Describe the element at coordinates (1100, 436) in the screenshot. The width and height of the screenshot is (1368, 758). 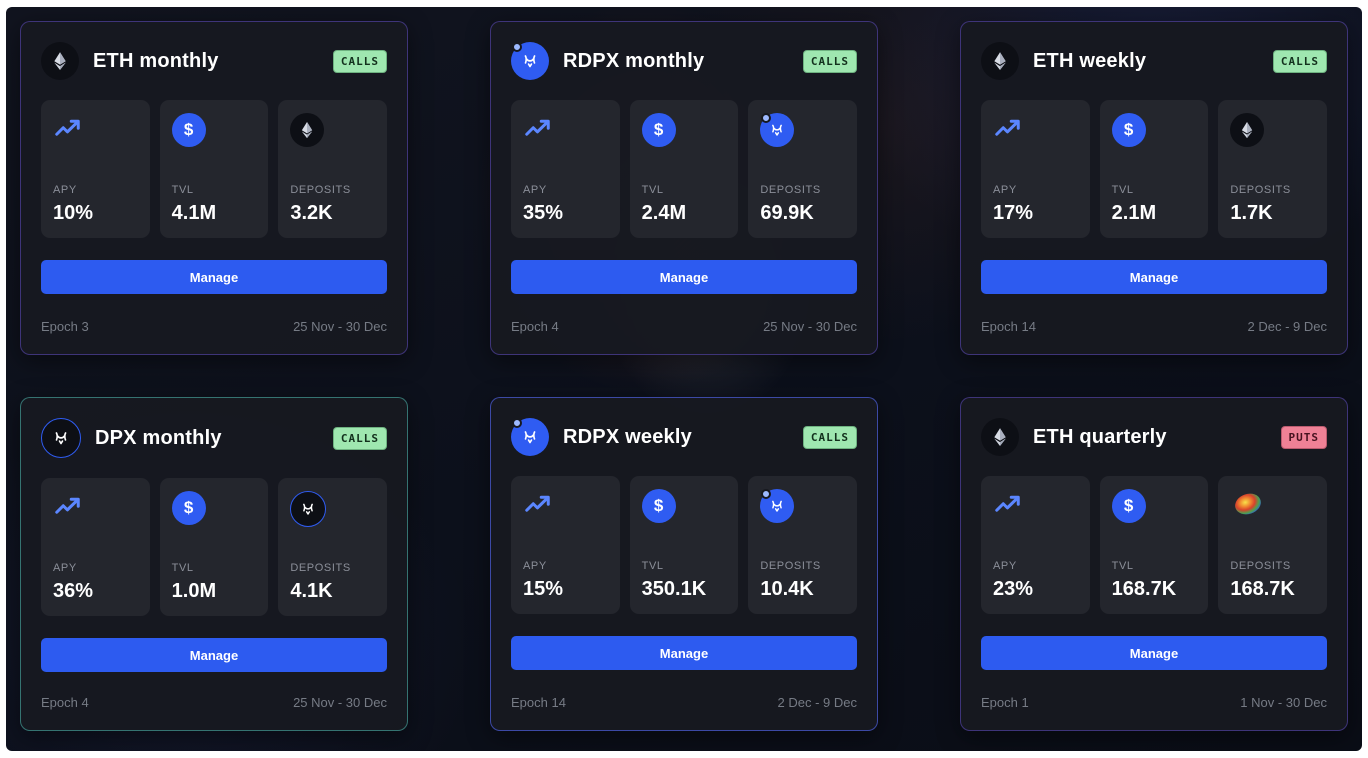
I see `vault-title: ETH quarterly` at that location.